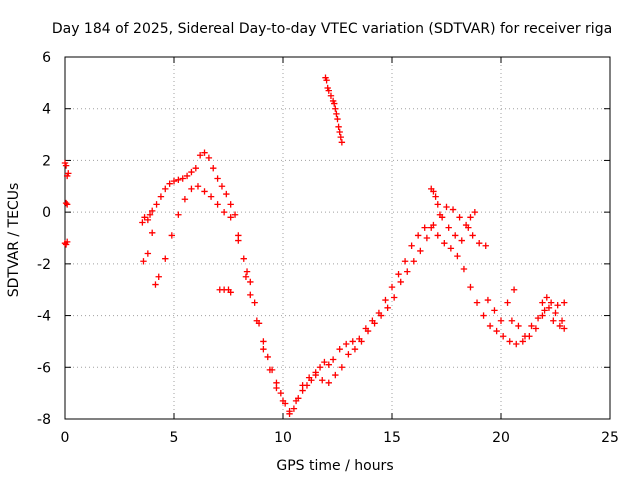 Image resolution: width=640 pixels, height=480 pixels. I want to click on y-tick-label: -4, so click(44, 317).